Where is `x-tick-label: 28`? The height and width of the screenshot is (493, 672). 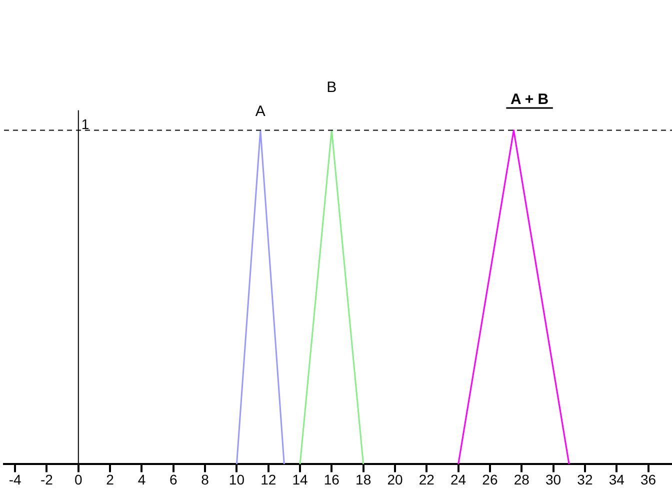 x-tick-label: 28 is located at coordinates (522, 479).